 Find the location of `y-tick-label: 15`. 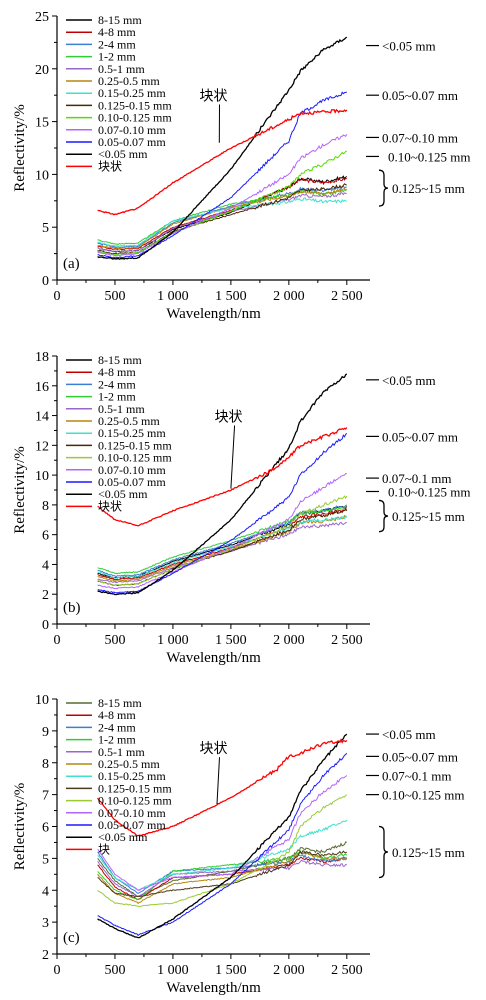

y-tick-label: 15 is located at coordinates (42, 123).